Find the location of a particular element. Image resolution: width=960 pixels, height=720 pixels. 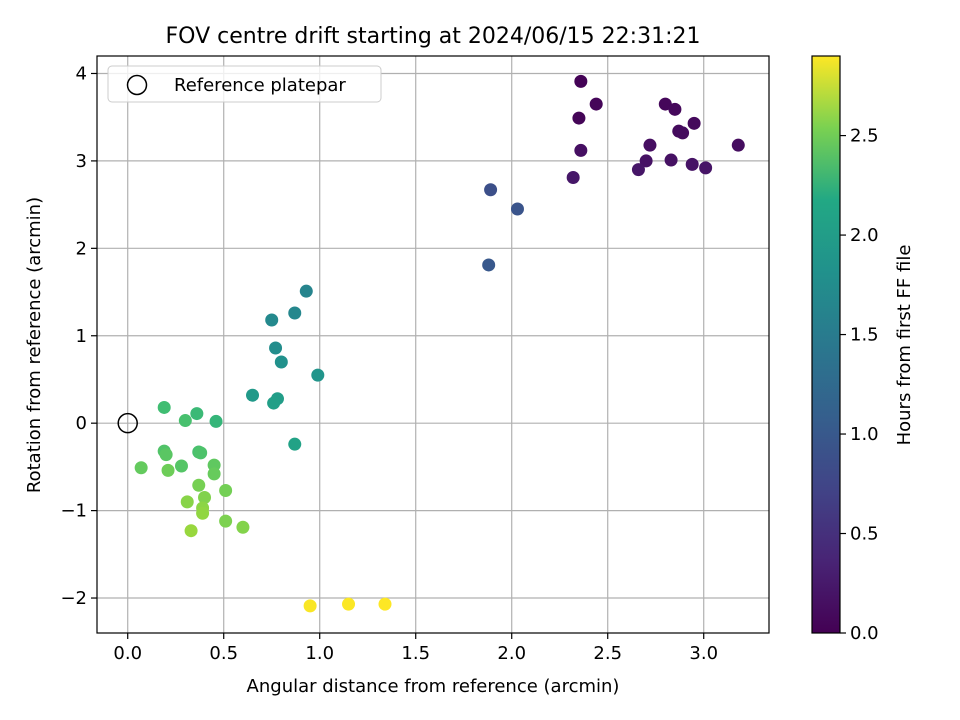

reference-point is located at coordinates (127, 423).